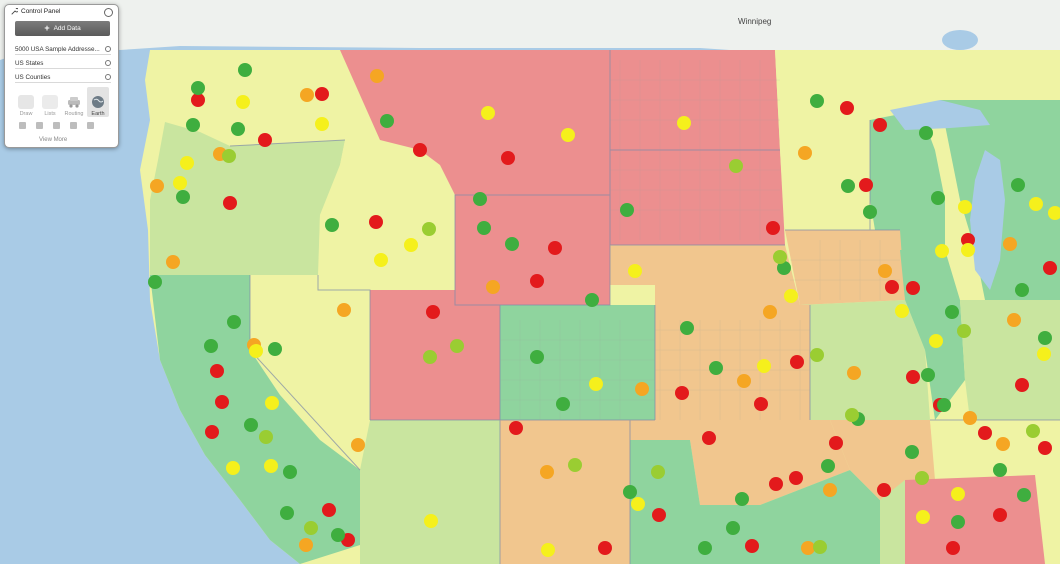 This screenshot has height=564, width=1060. Describe the element at coordinates (975, 519) in the screenshot. I see `region-alabama` at that location.